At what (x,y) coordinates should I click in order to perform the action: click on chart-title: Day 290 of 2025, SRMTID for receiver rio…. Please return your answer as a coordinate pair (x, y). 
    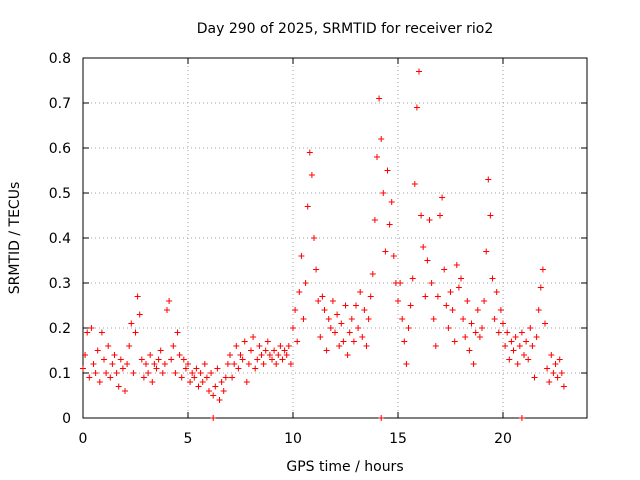
    Looking at the image, I should click on (345, 29).